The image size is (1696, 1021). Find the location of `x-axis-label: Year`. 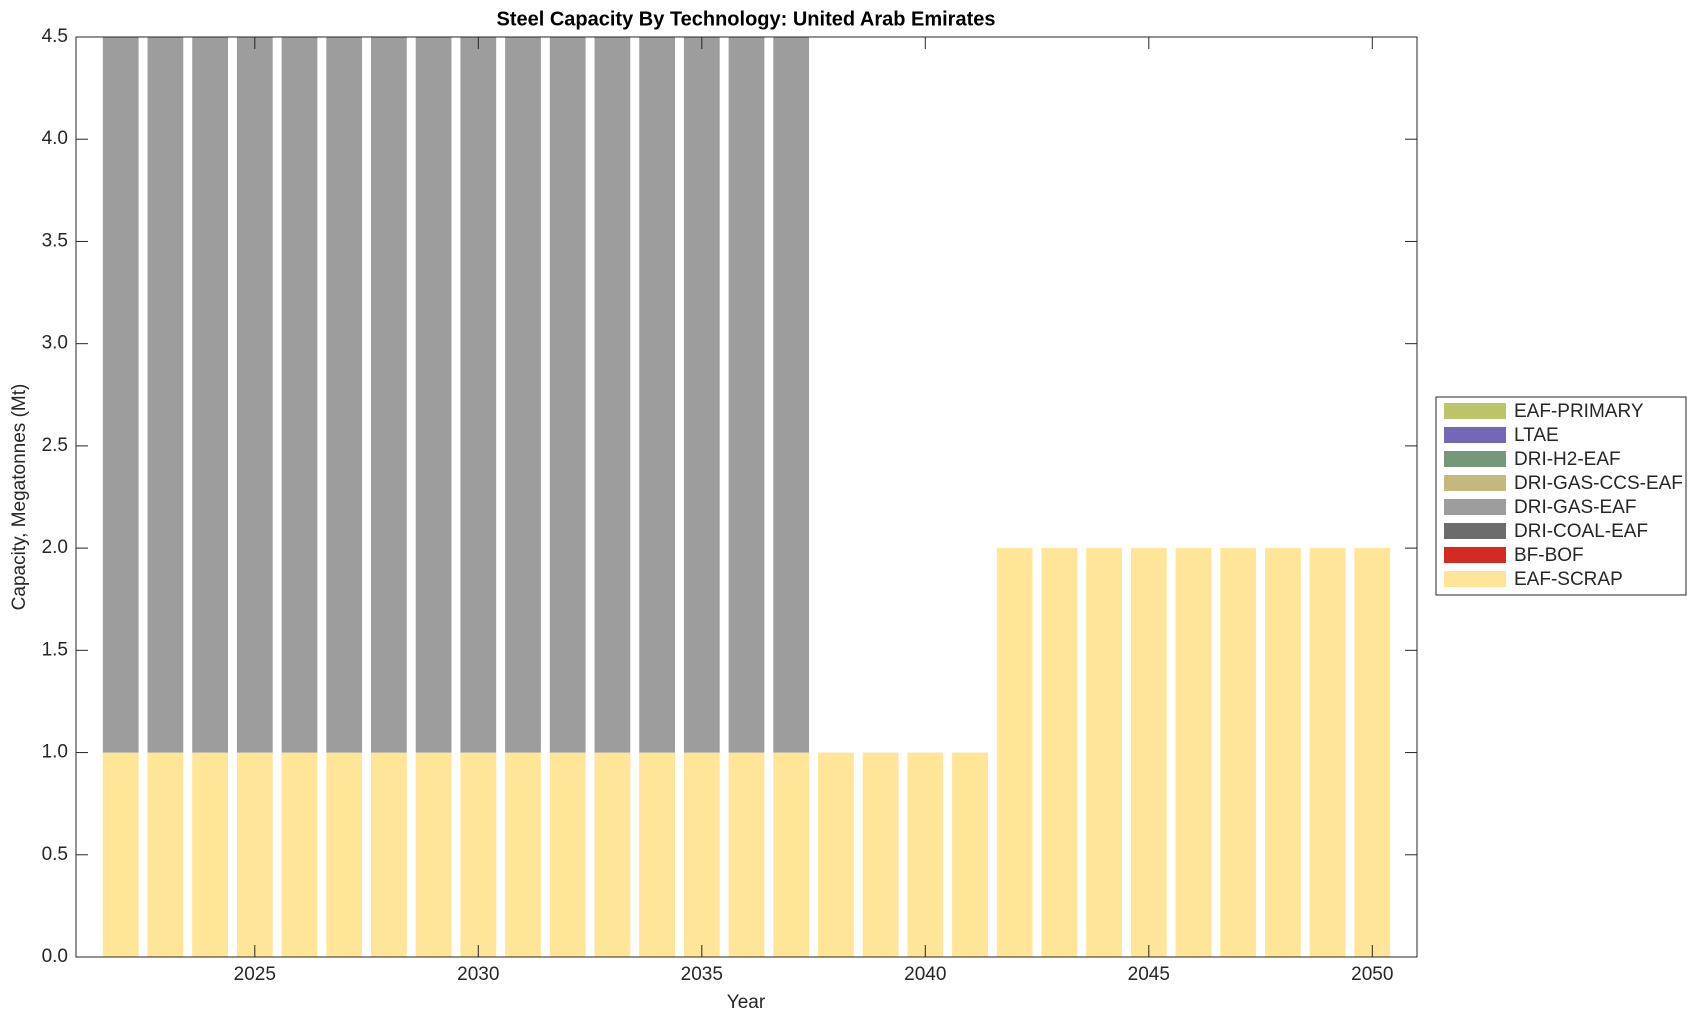

x-axis-label: Year is located at coordinates (746, 1002).